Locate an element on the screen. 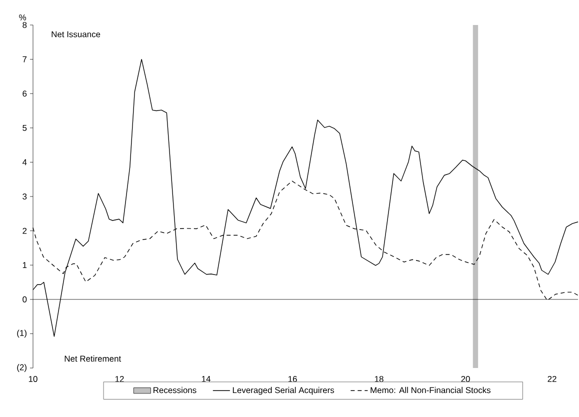 The image size is (579, 417). y-tick-label: 3 is located at coordinates (24, 197).